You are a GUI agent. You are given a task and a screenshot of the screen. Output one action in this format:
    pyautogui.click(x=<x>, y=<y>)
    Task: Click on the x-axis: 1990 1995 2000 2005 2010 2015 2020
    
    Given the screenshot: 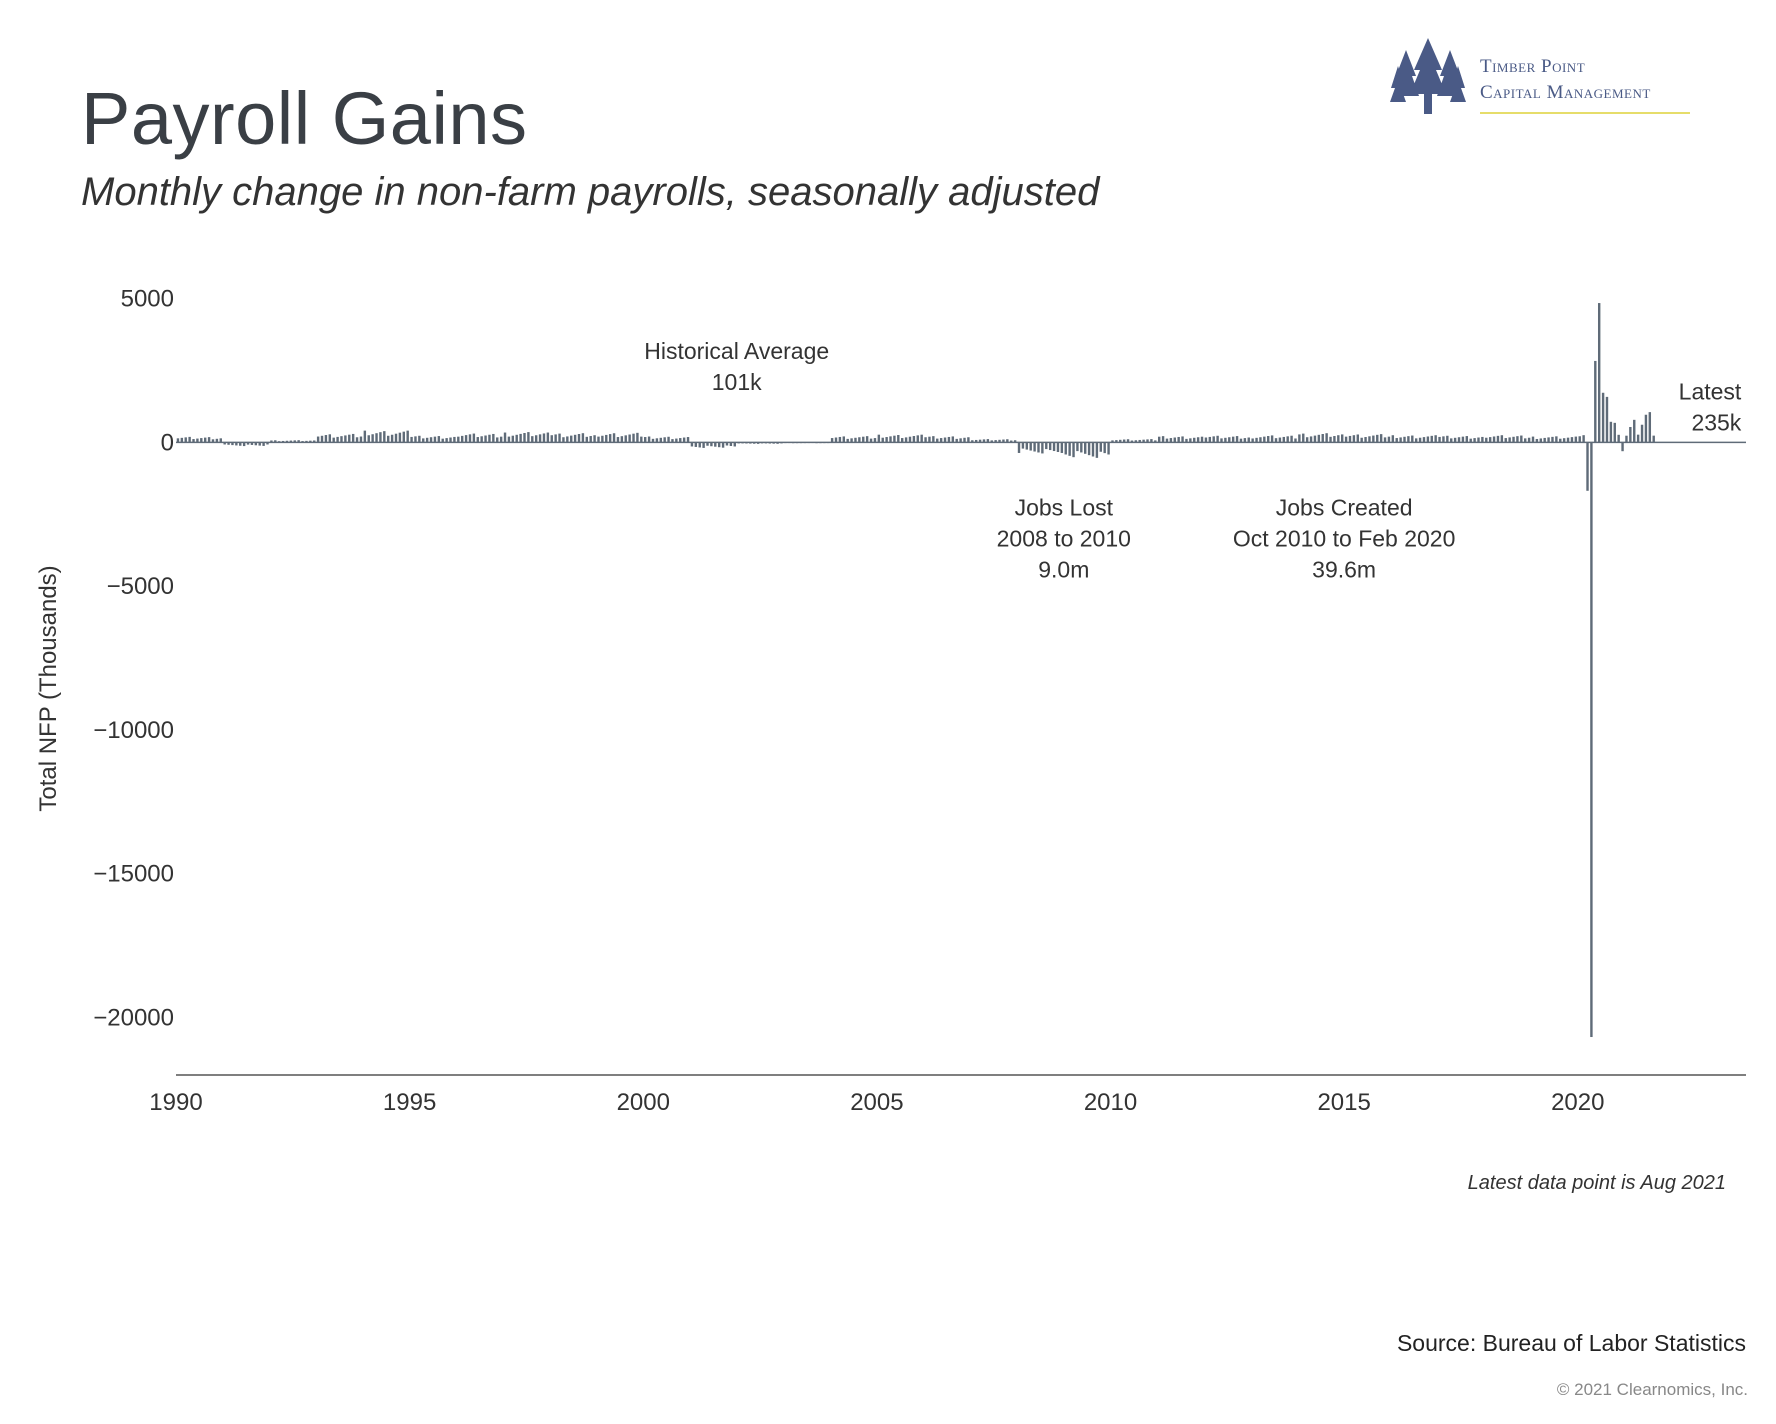 What is the action you would take?
    pyautogui.click(x=876, y=1102)
    